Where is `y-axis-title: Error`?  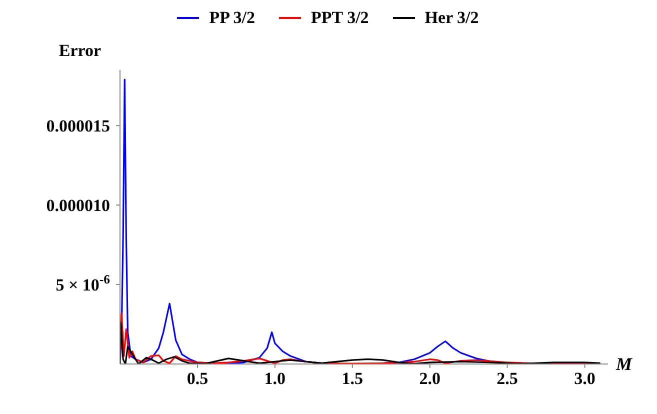 y-axis-title: Error is located at coordinates (80, 50).